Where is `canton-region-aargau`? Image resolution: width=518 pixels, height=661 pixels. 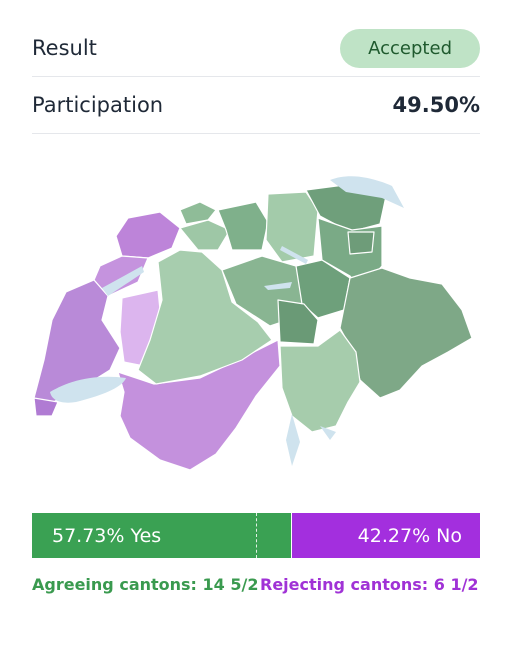 canton-region-aargau is located at coordinates (243, 226).